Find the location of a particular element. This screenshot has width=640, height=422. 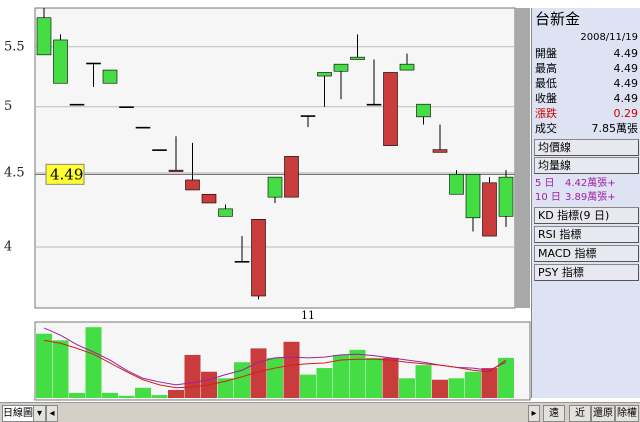

stock-name: 台新金 is located at coordinates (558, 19).